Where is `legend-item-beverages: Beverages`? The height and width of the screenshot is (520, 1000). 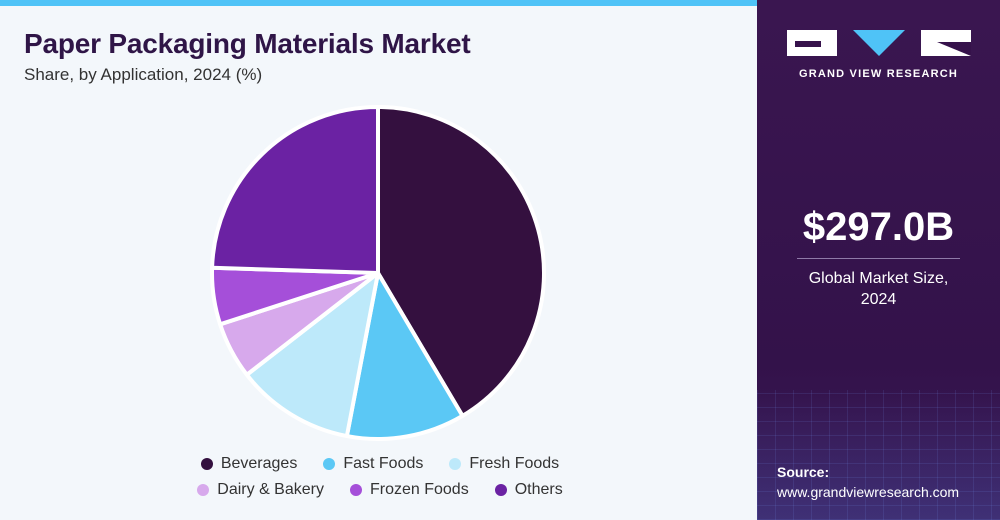 legend-item-beverages: Beverages is located at coordinates (249, 464).